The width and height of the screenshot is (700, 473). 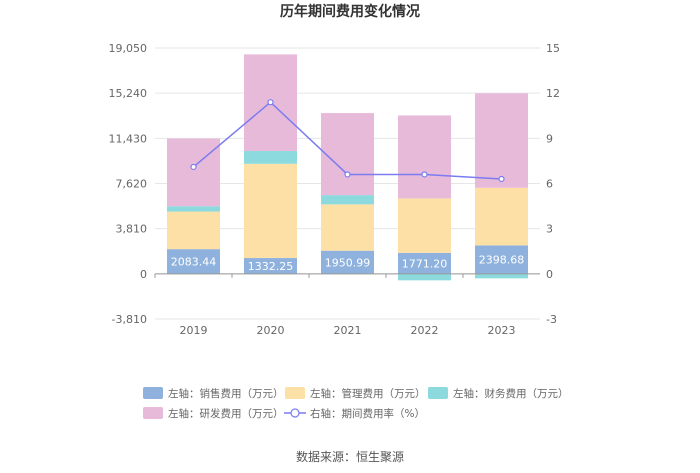 I want to click on legend-swatch-mgmt, so click(x=295, y=393).